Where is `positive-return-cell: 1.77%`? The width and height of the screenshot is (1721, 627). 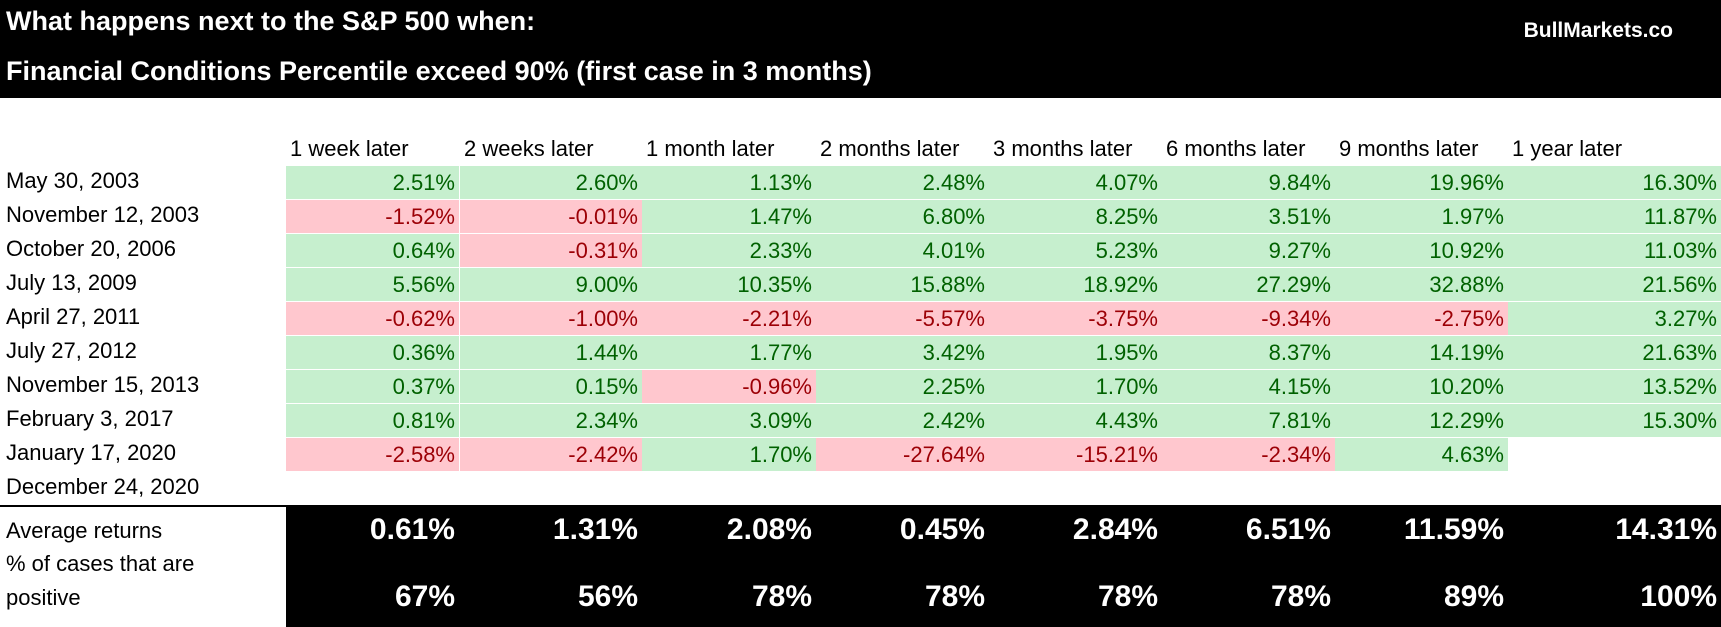
positive-return-cell: 1.77% is located at coordinates (729, 352).